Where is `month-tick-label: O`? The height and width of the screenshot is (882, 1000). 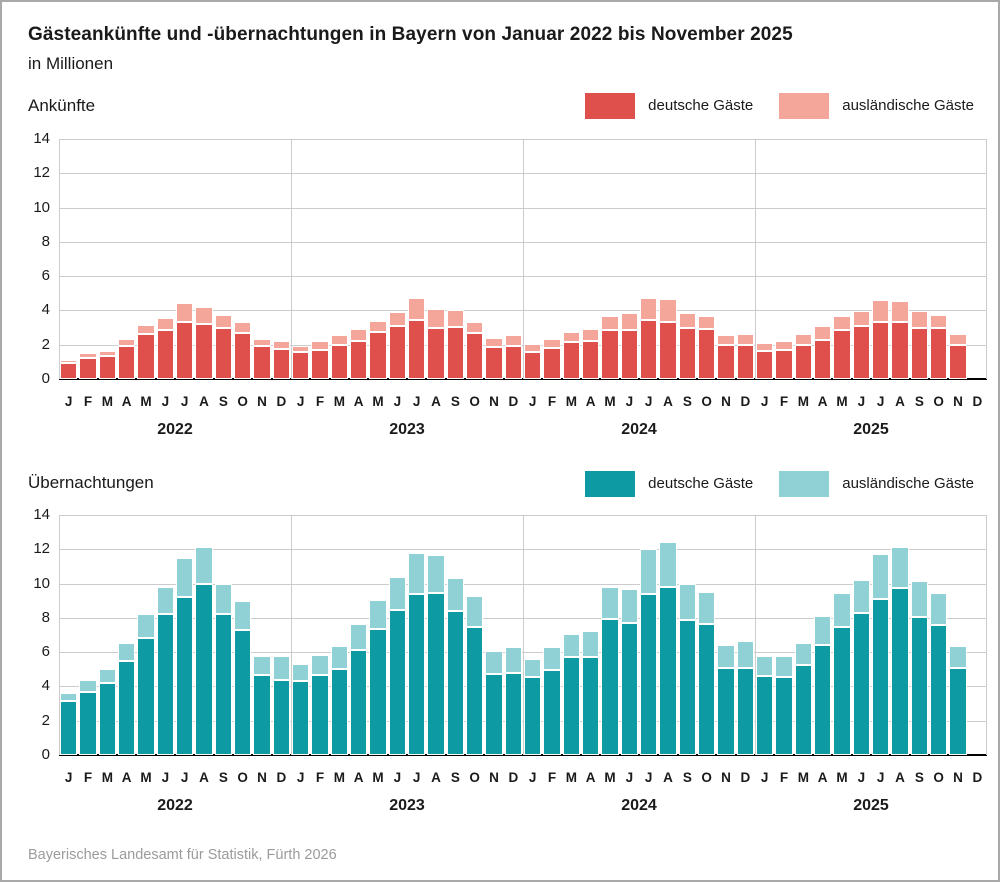 month-tick-label: O is located at coordinates (938, 777).